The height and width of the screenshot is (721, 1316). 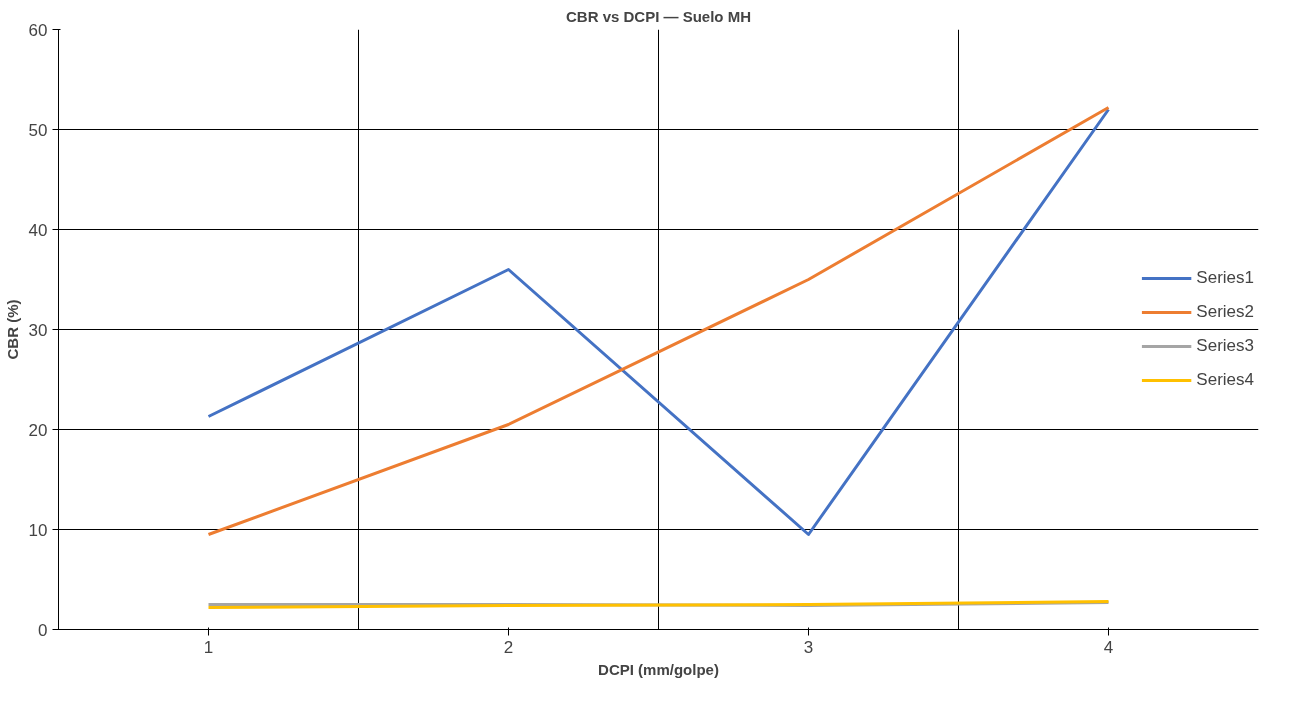 I want to click on x-axis-title: DCPI (mm/golpe), so click(x=658, y=669).